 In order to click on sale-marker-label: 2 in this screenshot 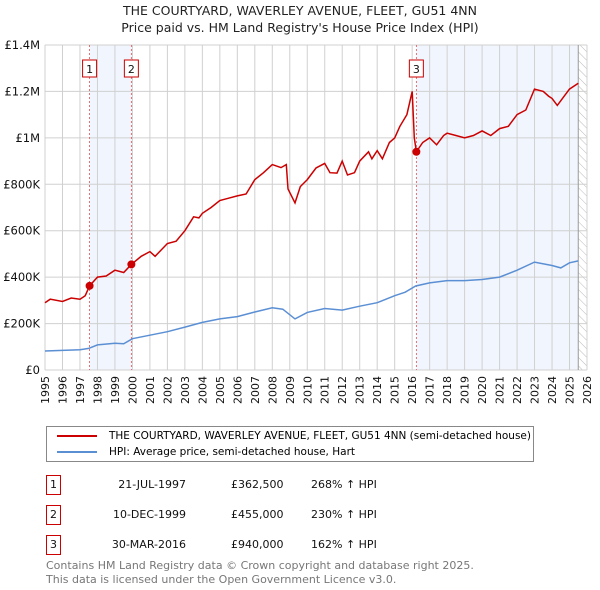, I will do `click(131, 69)`.